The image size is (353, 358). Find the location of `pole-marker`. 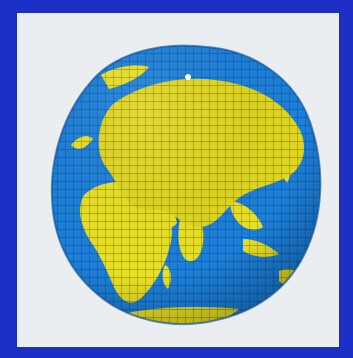

pole-marker is located at coordinates (188, 77).